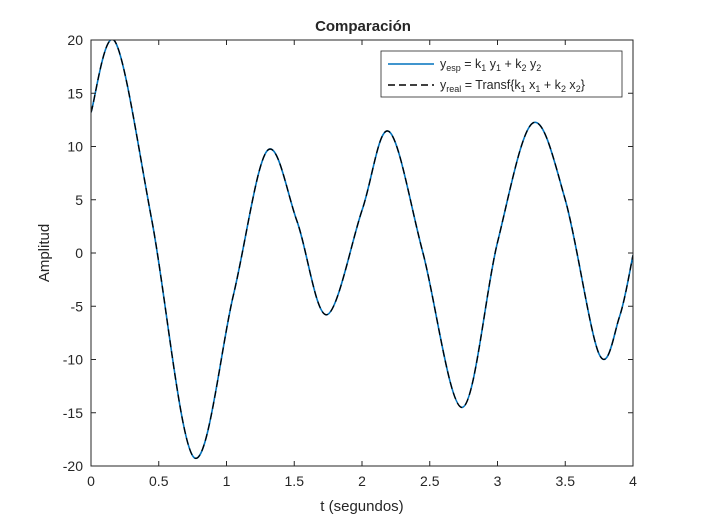 This screenshot has height=525, width=701. What do you see at coordinates (633, 481) in the screenshot?
I see `x-tick-label: 4` at bounding box center [633, 481].